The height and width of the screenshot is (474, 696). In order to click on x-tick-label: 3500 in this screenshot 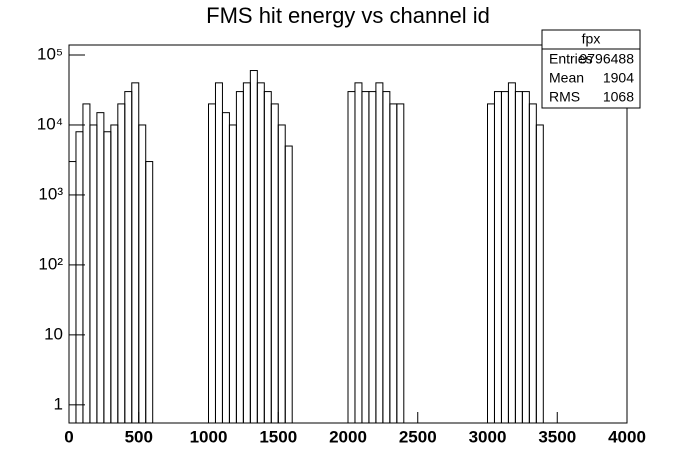, I will do `click(557, 436)`.